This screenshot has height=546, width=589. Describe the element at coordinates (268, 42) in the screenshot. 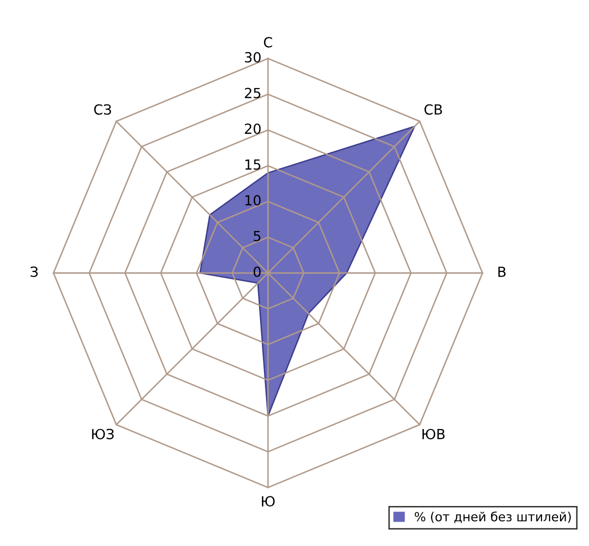

I see `spoke-label: С` at that location.